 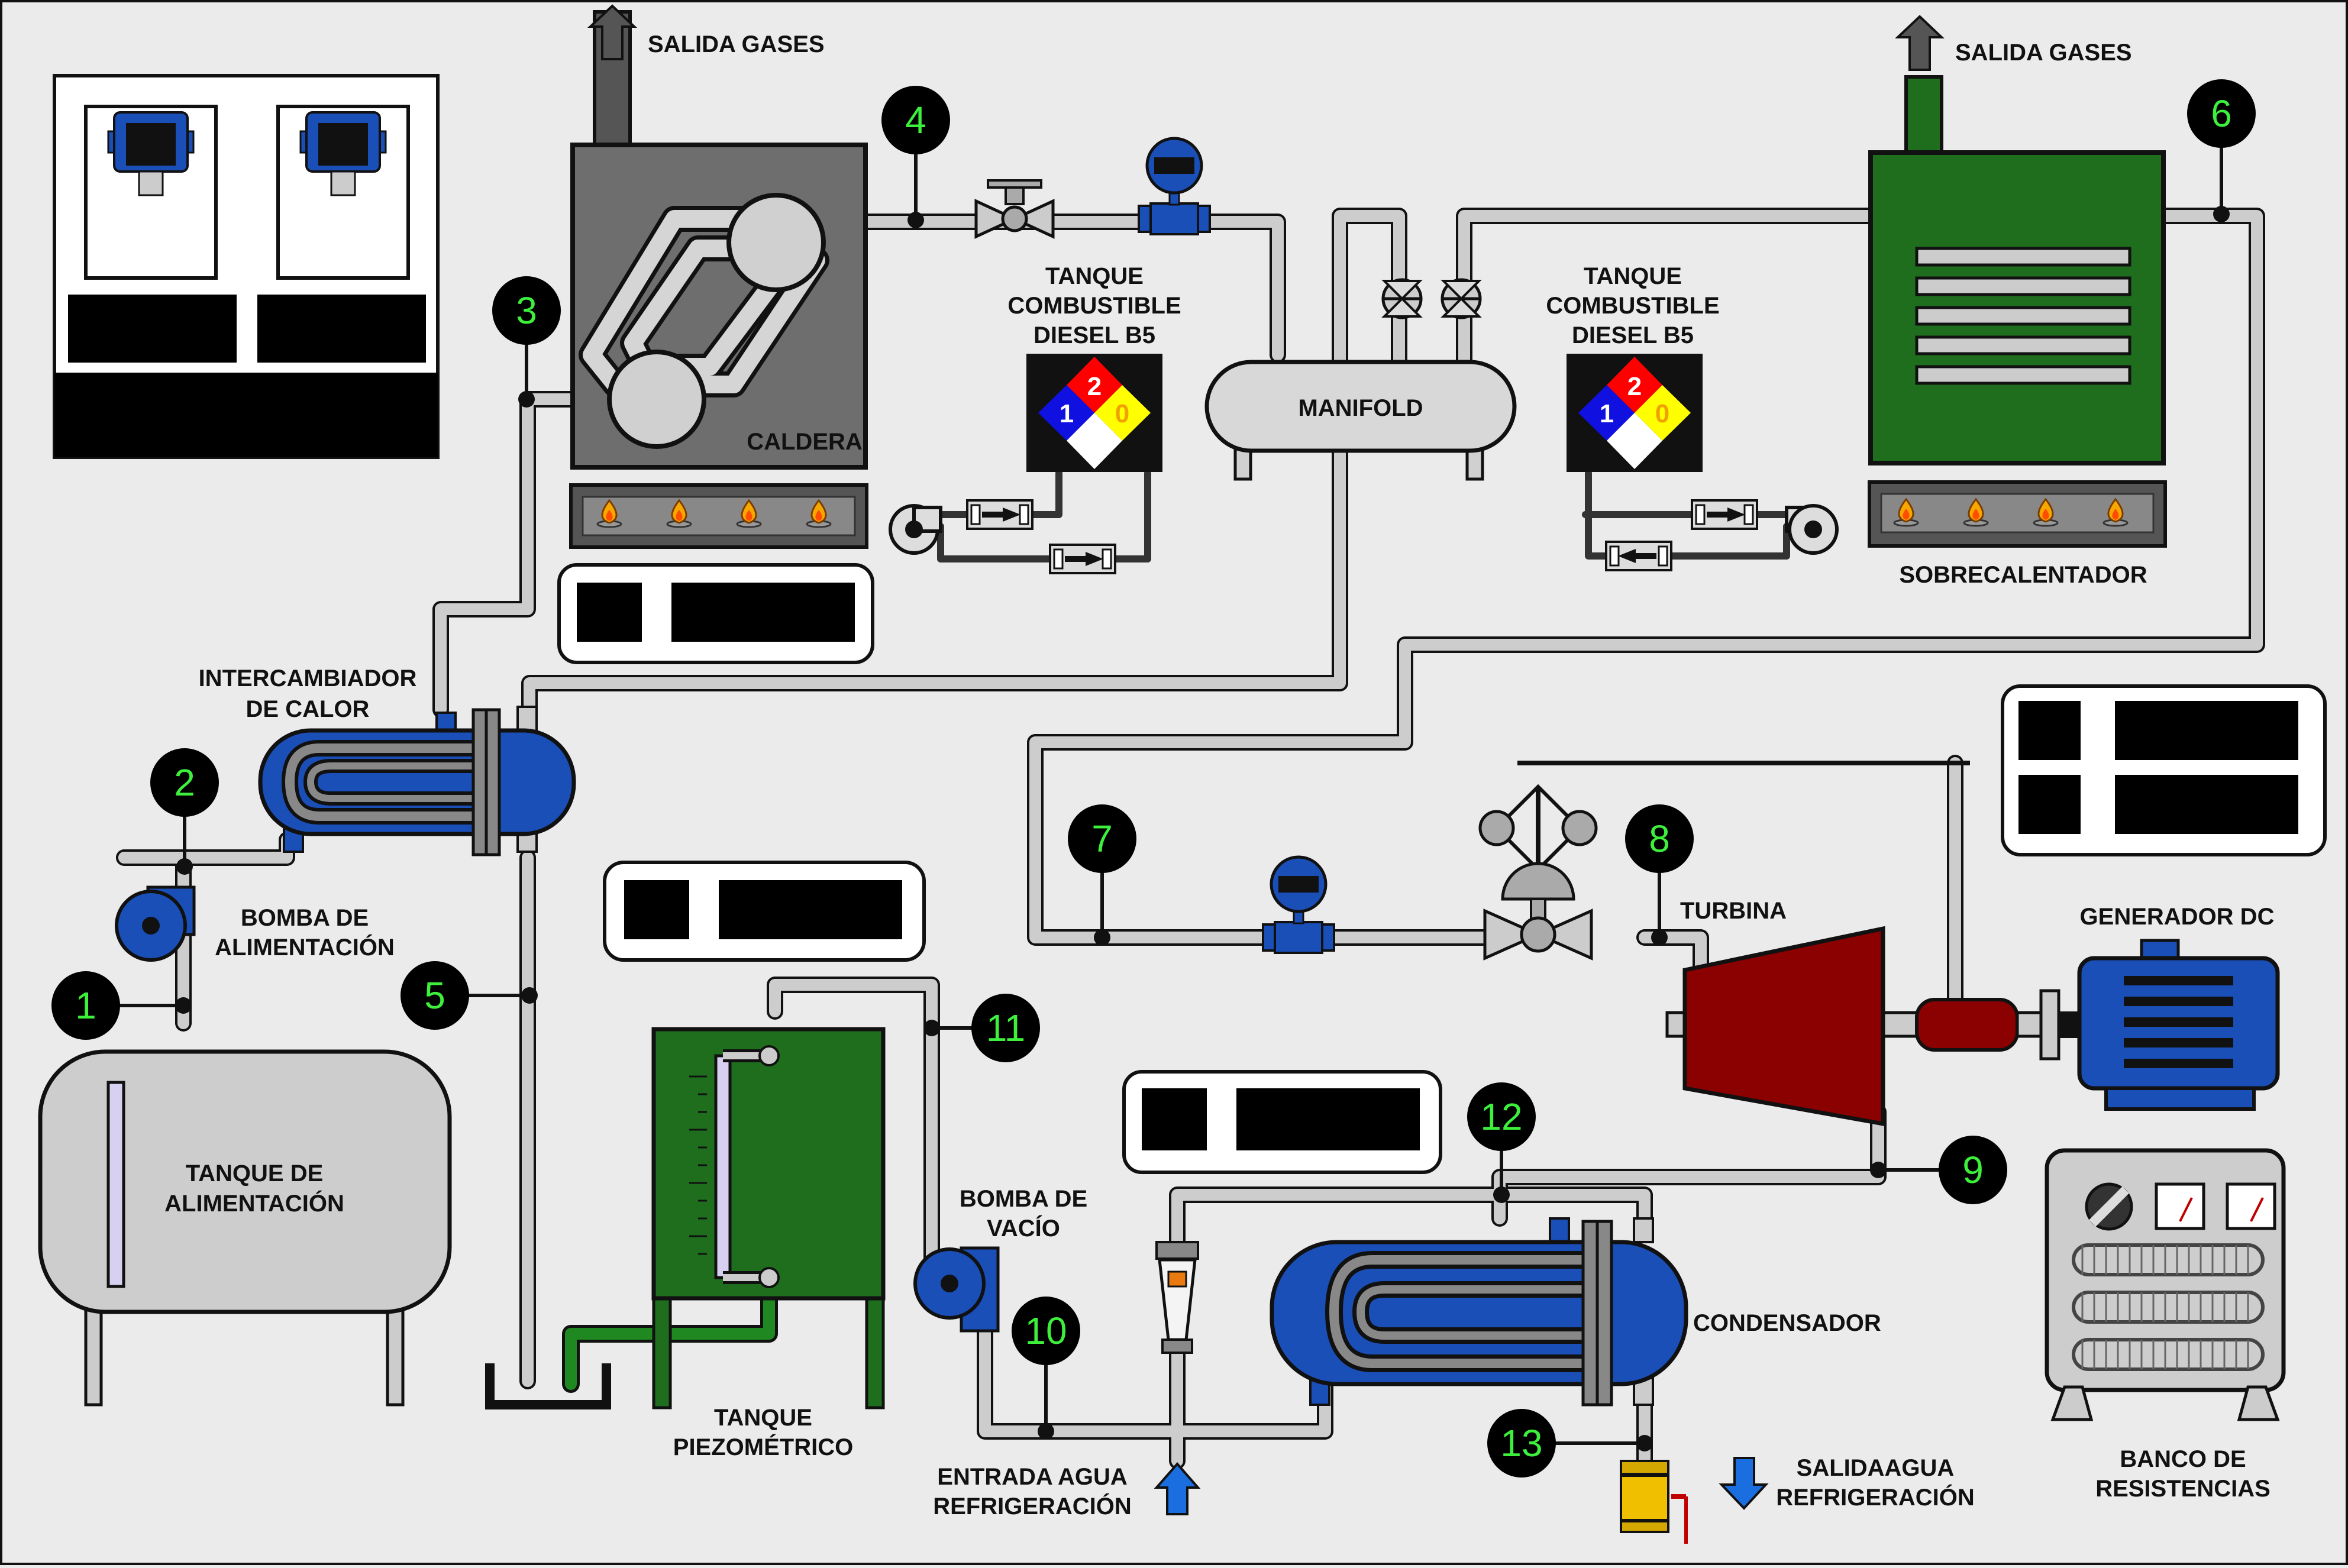 What do you see at coordinates (763, 1447) in the screenshot?
I see `piezo-tank-label-line2: PIEZOMÉTRICO` at bounding box center [763, 1447].